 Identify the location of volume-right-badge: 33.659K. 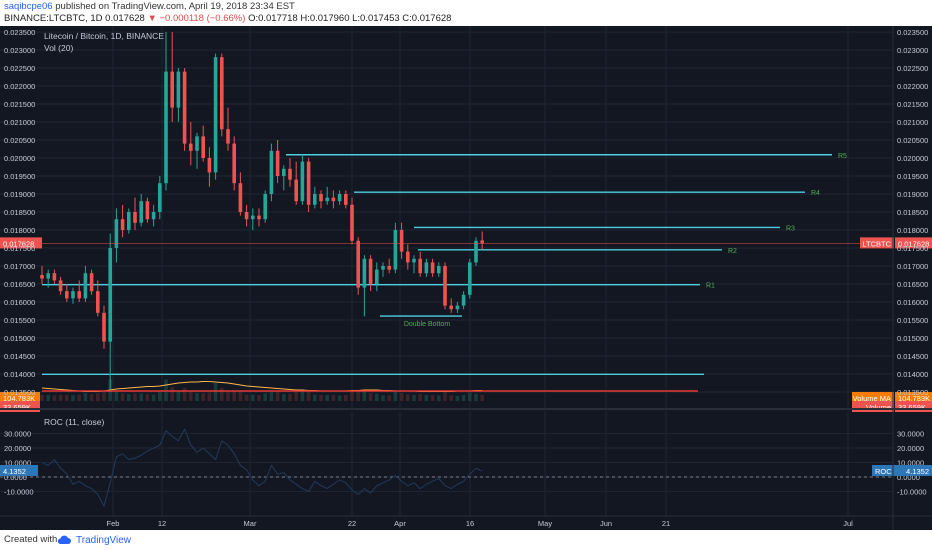
(913, 406).